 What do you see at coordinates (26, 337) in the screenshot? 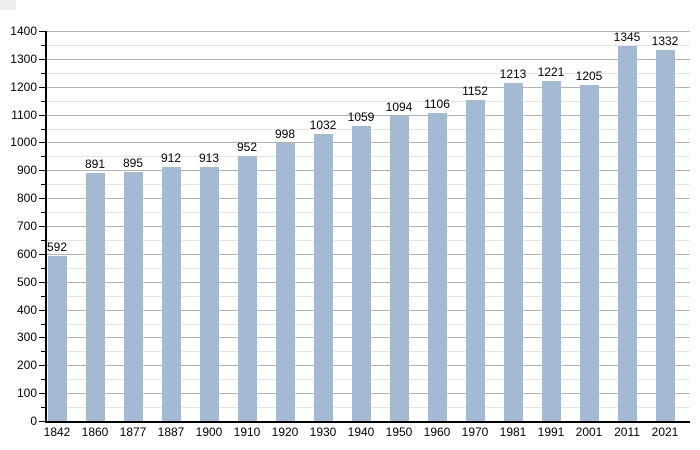
I see `y-axis-label: 300` at bounding box center [26, 337].